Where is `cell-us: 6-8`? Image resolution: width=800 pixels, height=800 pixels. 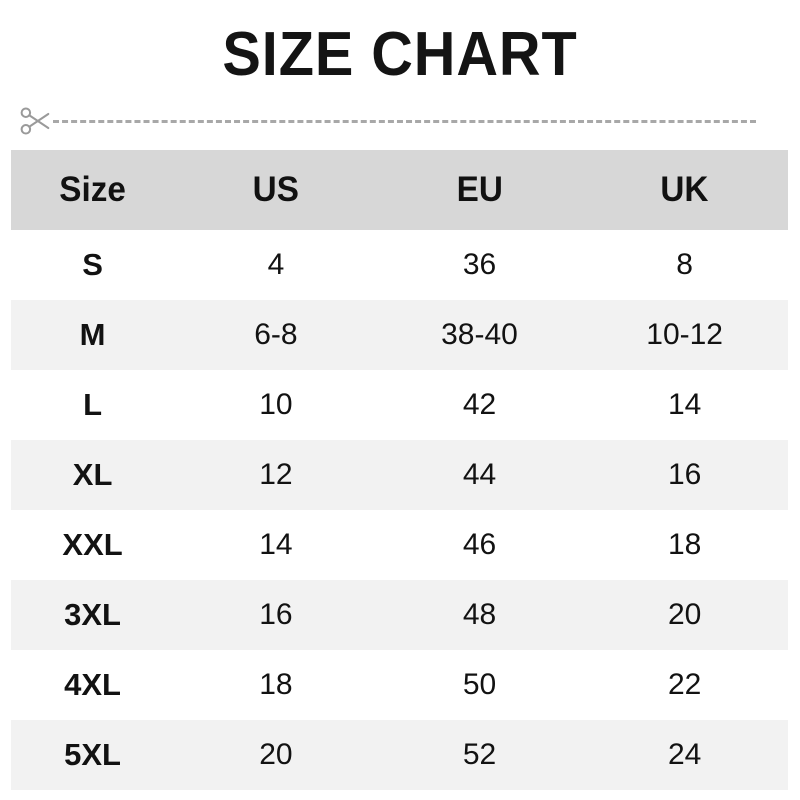
cell-us: 6-8 is located at coordinates (276, 334).